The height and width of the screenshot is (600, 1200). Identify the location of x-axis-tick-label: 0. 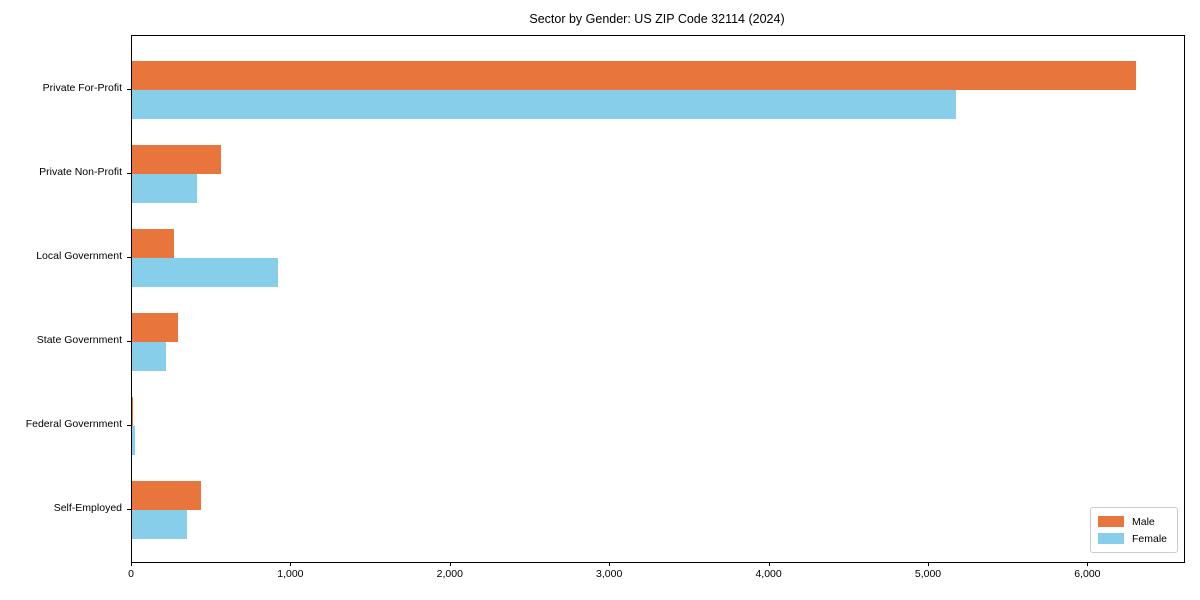
(131, 574).